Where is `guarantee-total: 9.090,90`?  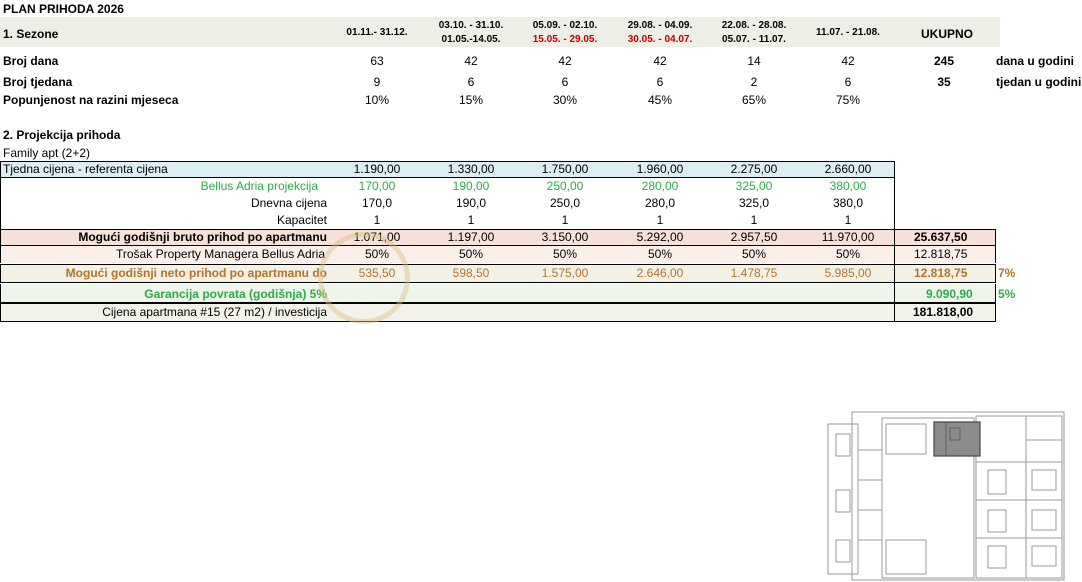 guarantee-total: 9.090,90 is located at coordinates (949, 294).